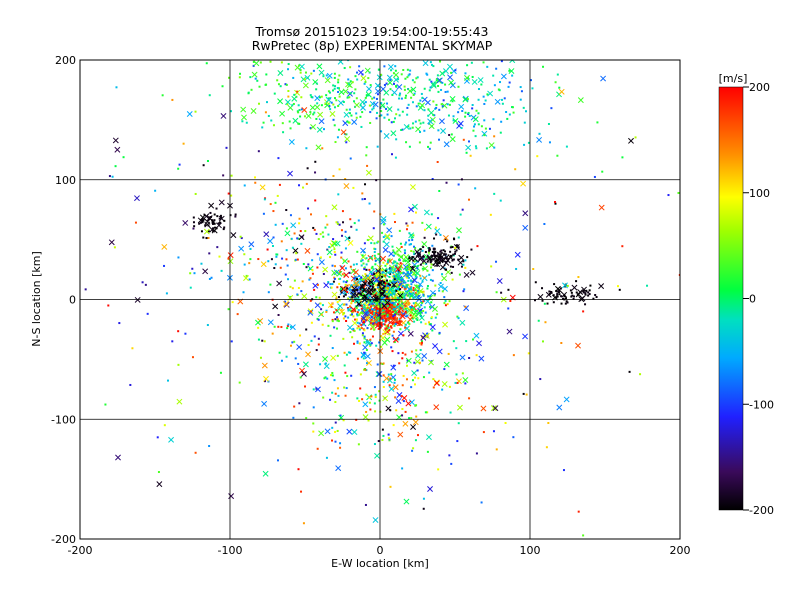  Describe the element at coordinates (72, 300) in the screenshot. I see `y-tick-label: 0` at that location.